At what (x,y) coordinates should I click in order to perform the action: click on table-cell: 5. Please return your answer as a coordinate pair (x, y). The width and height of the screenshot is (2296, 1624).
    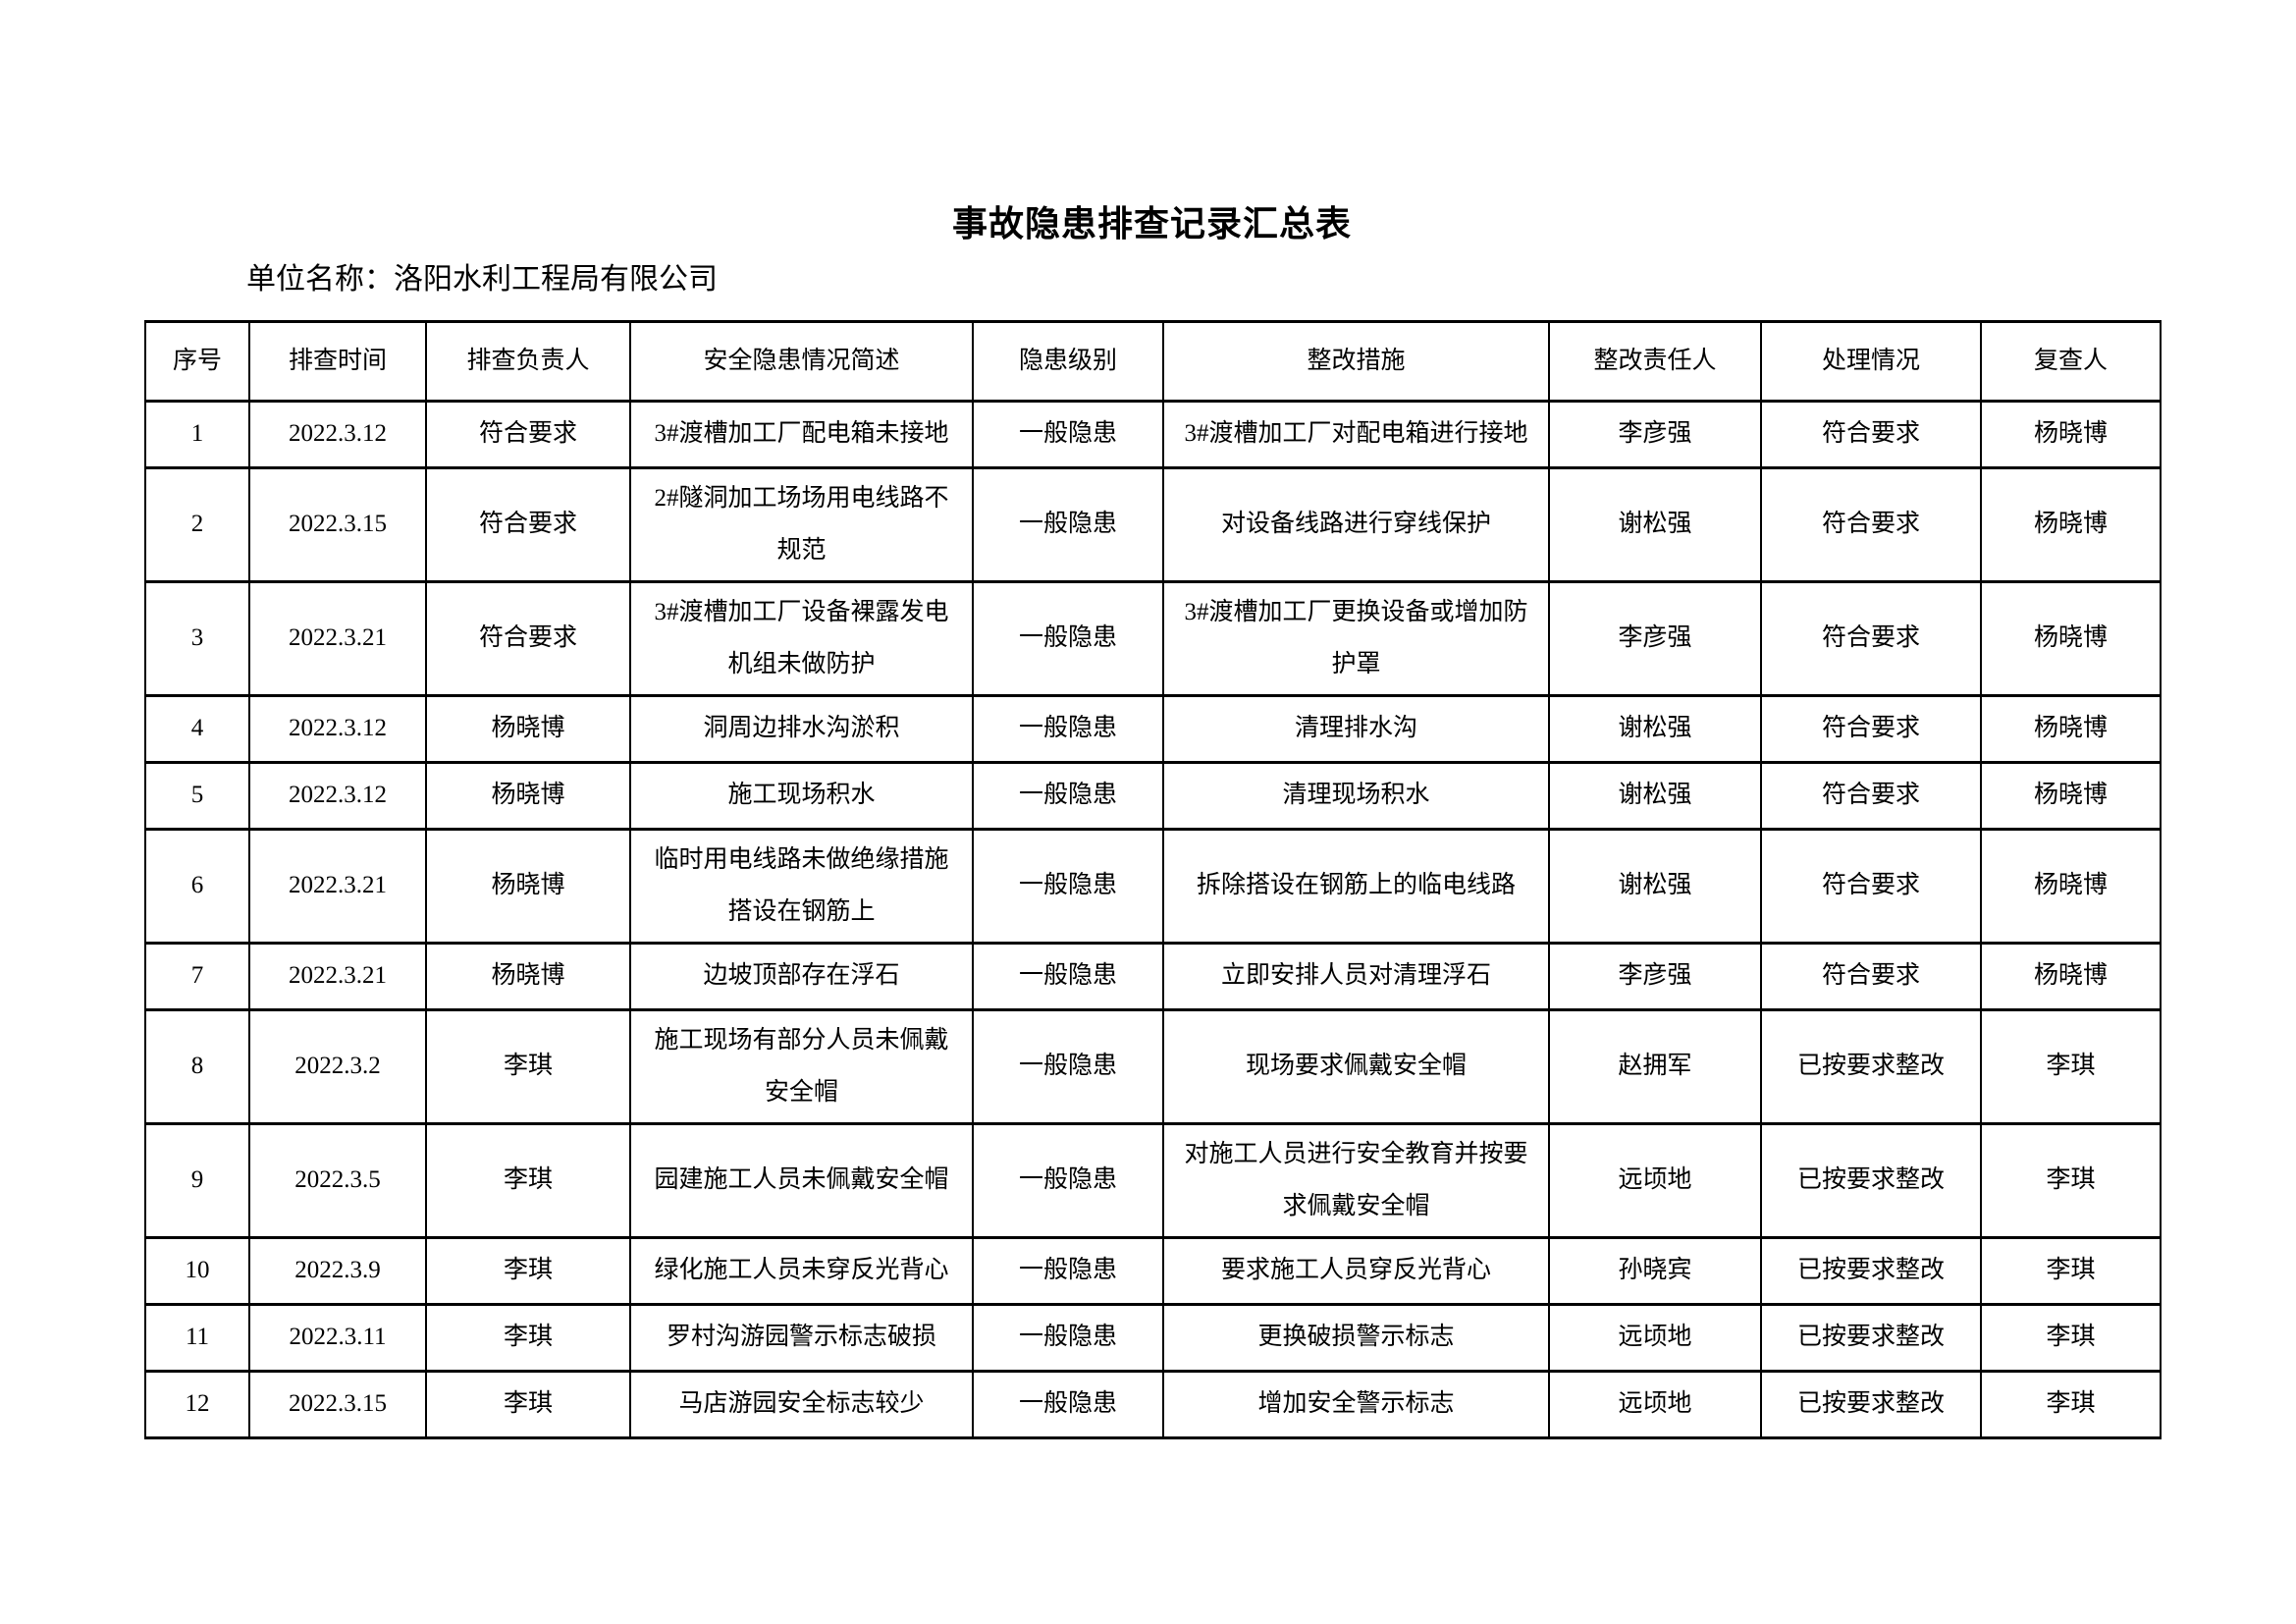
    Looking at the image, I should click on (197, 796).